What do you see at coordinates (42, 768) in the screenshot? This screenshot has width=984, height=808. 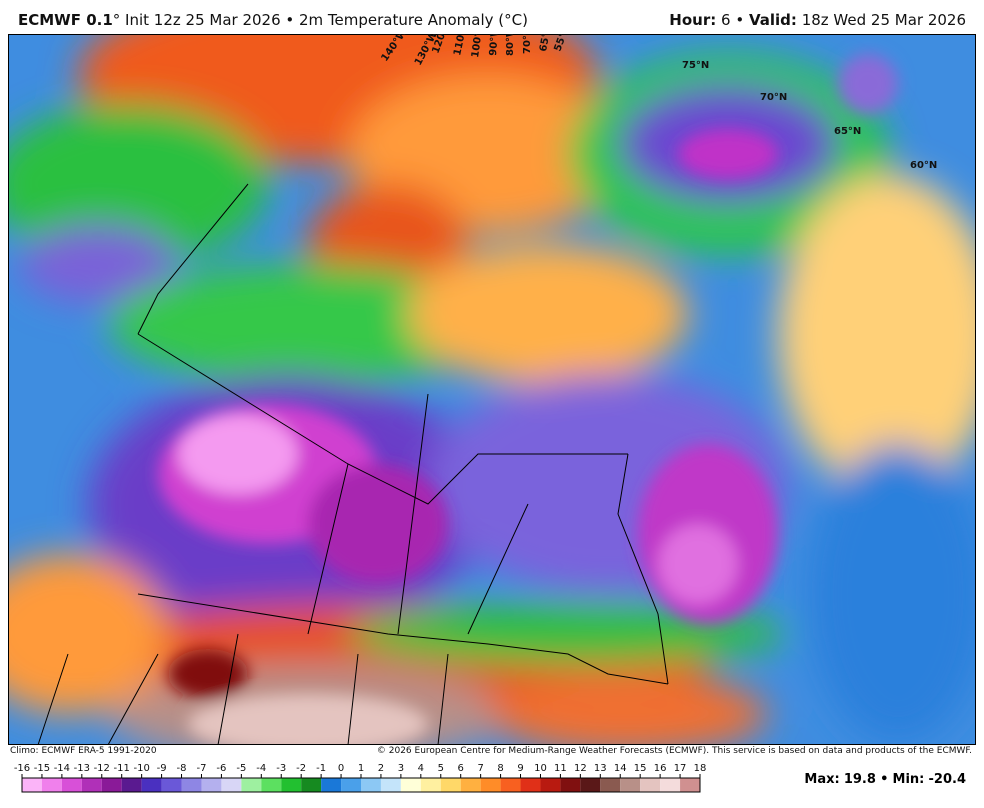 I see `colorbar-tick-label: -15` at bounding box center [42, 768].